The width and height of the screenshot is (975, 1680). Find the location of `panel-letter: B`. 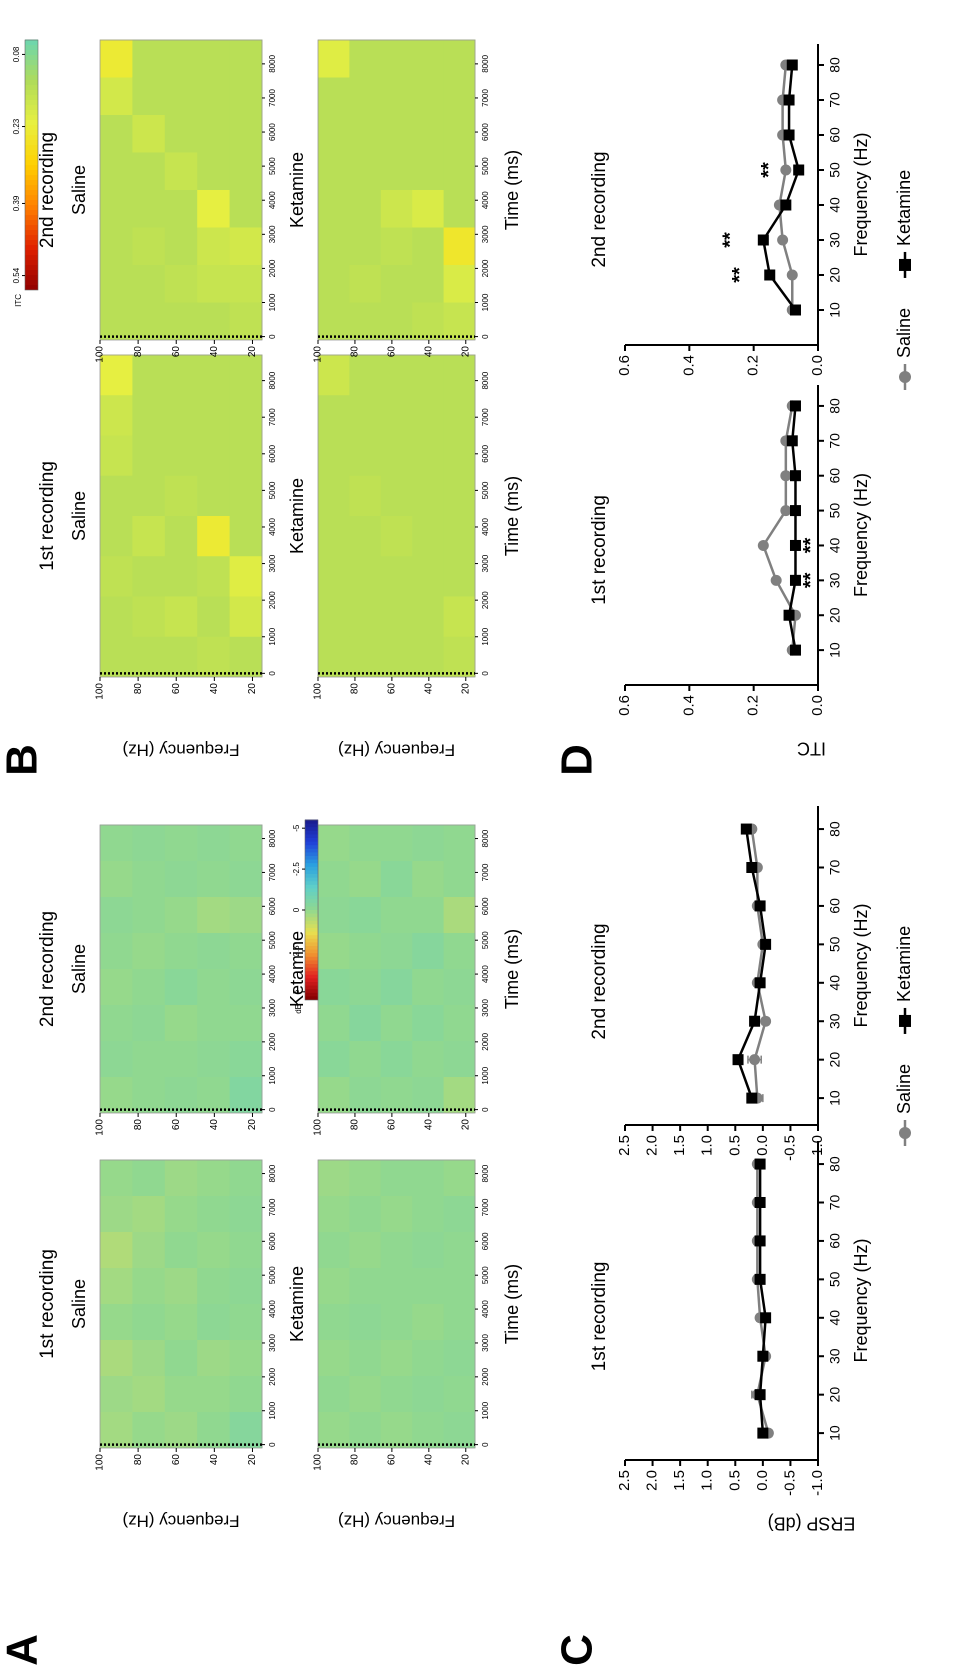

panel-letter: B is located at coordinates (23, 760).